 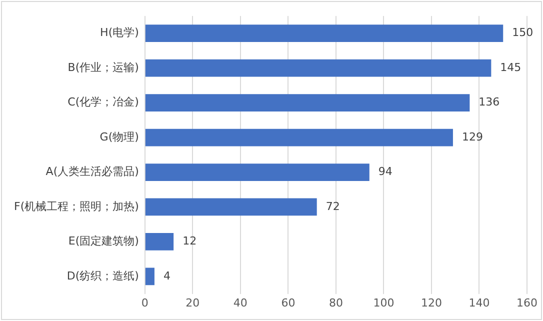 What do you see at coordinates (431, 303) in the screenshot?
I see `x-tick-label: 120` at bounding box center [431, 303].